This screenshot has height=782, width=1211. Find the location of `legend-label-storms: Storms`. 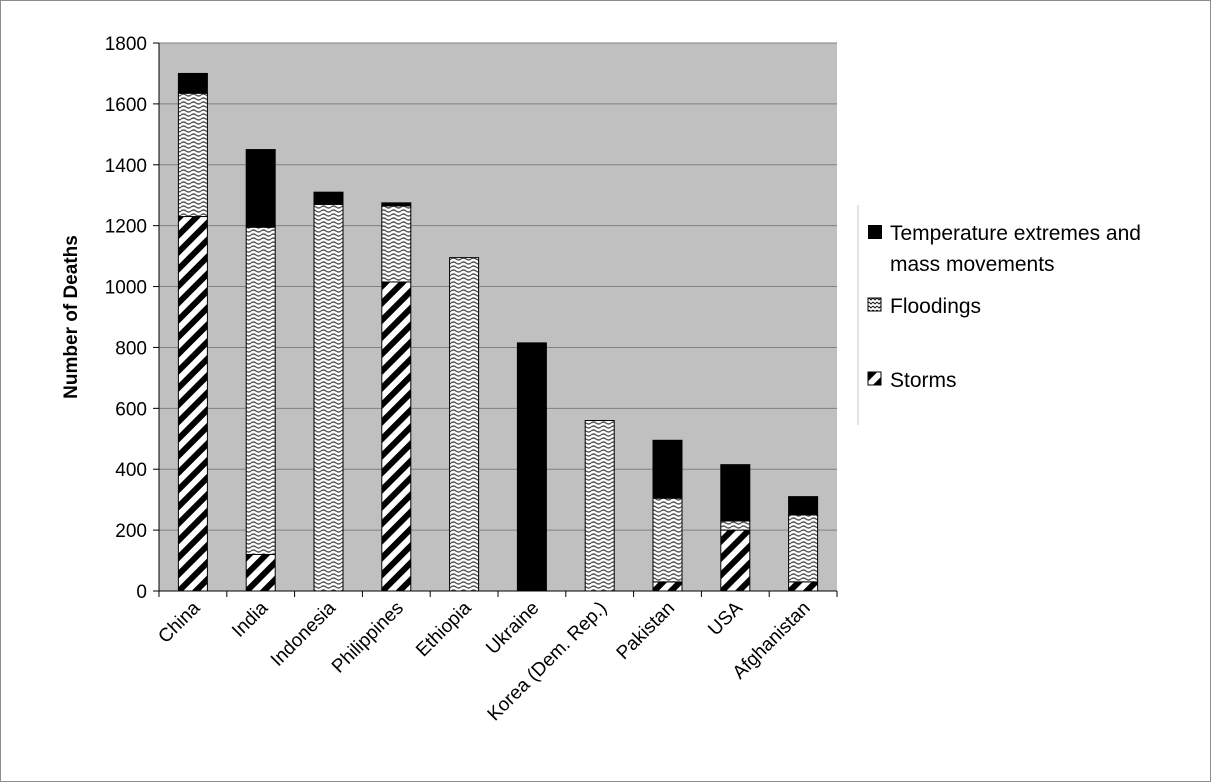

legend-label-storms: Storms is located at coordinates (923, 380).